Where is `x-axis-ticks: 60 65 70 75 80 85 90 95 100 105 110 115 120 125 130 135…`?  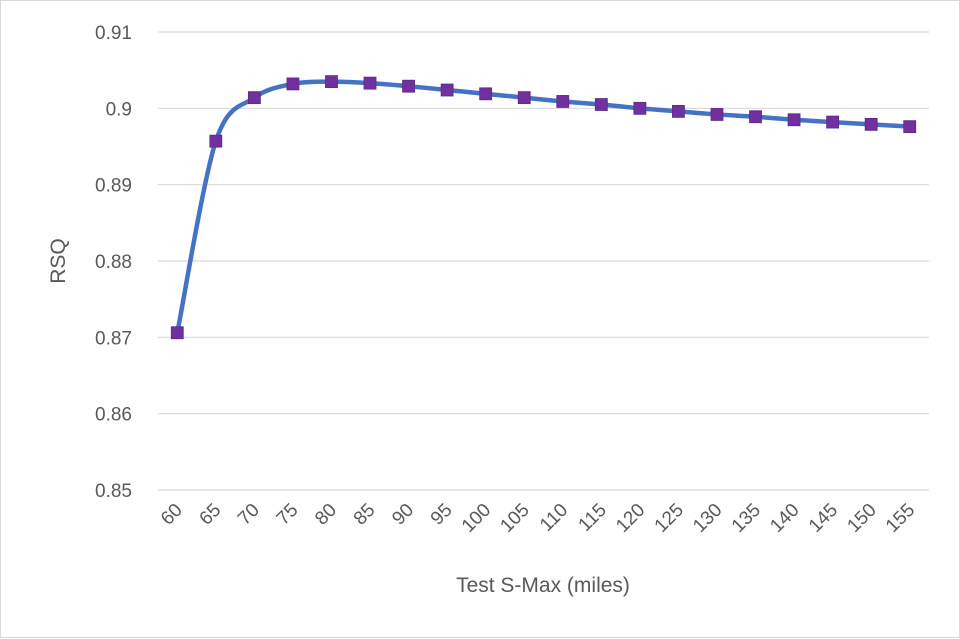 x-axis-ticks: 60 65 70 75 80 85 90 95 100 105 110 115 120 125 130 135… is located at coordinates (538, 518).